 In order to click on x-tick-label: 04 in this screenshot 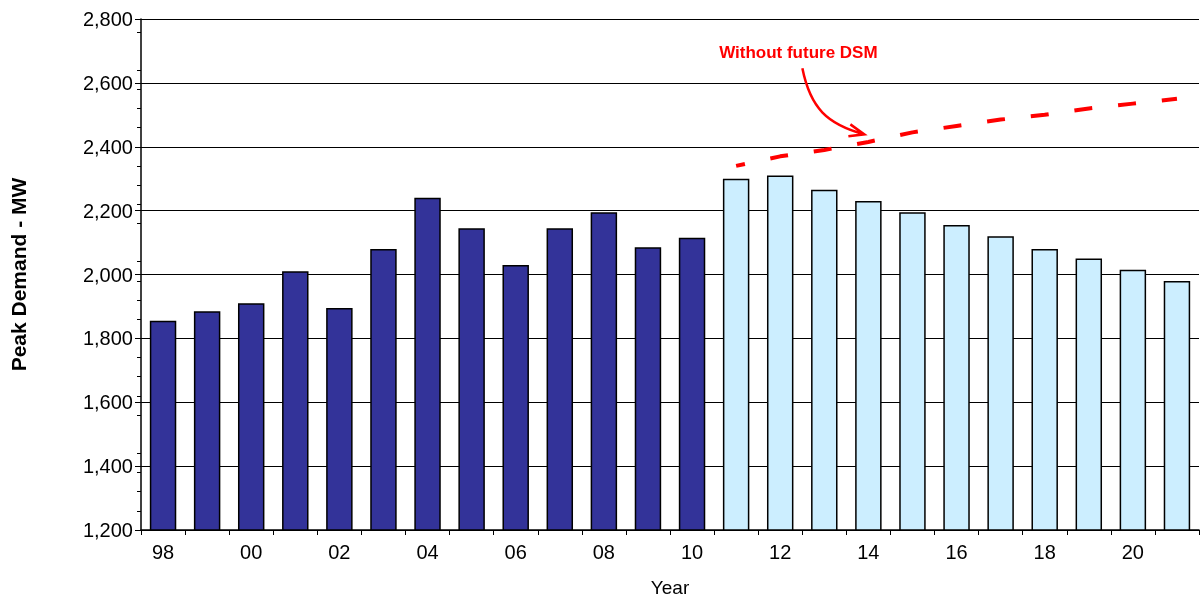, I will do `click(427, 552)`.